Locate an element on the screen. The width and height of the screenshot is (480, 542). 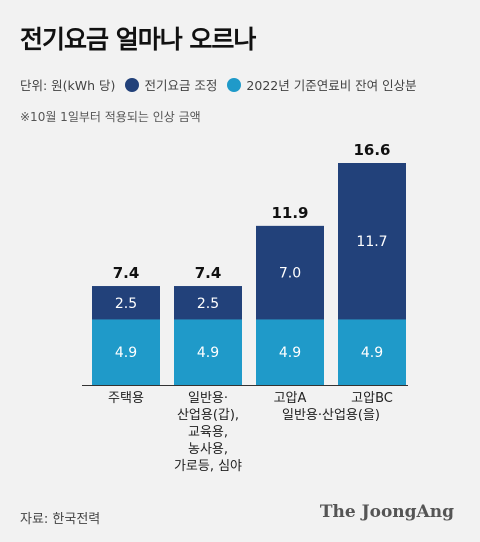
legend-swatch-adjust is located at coordinates (132, 84).